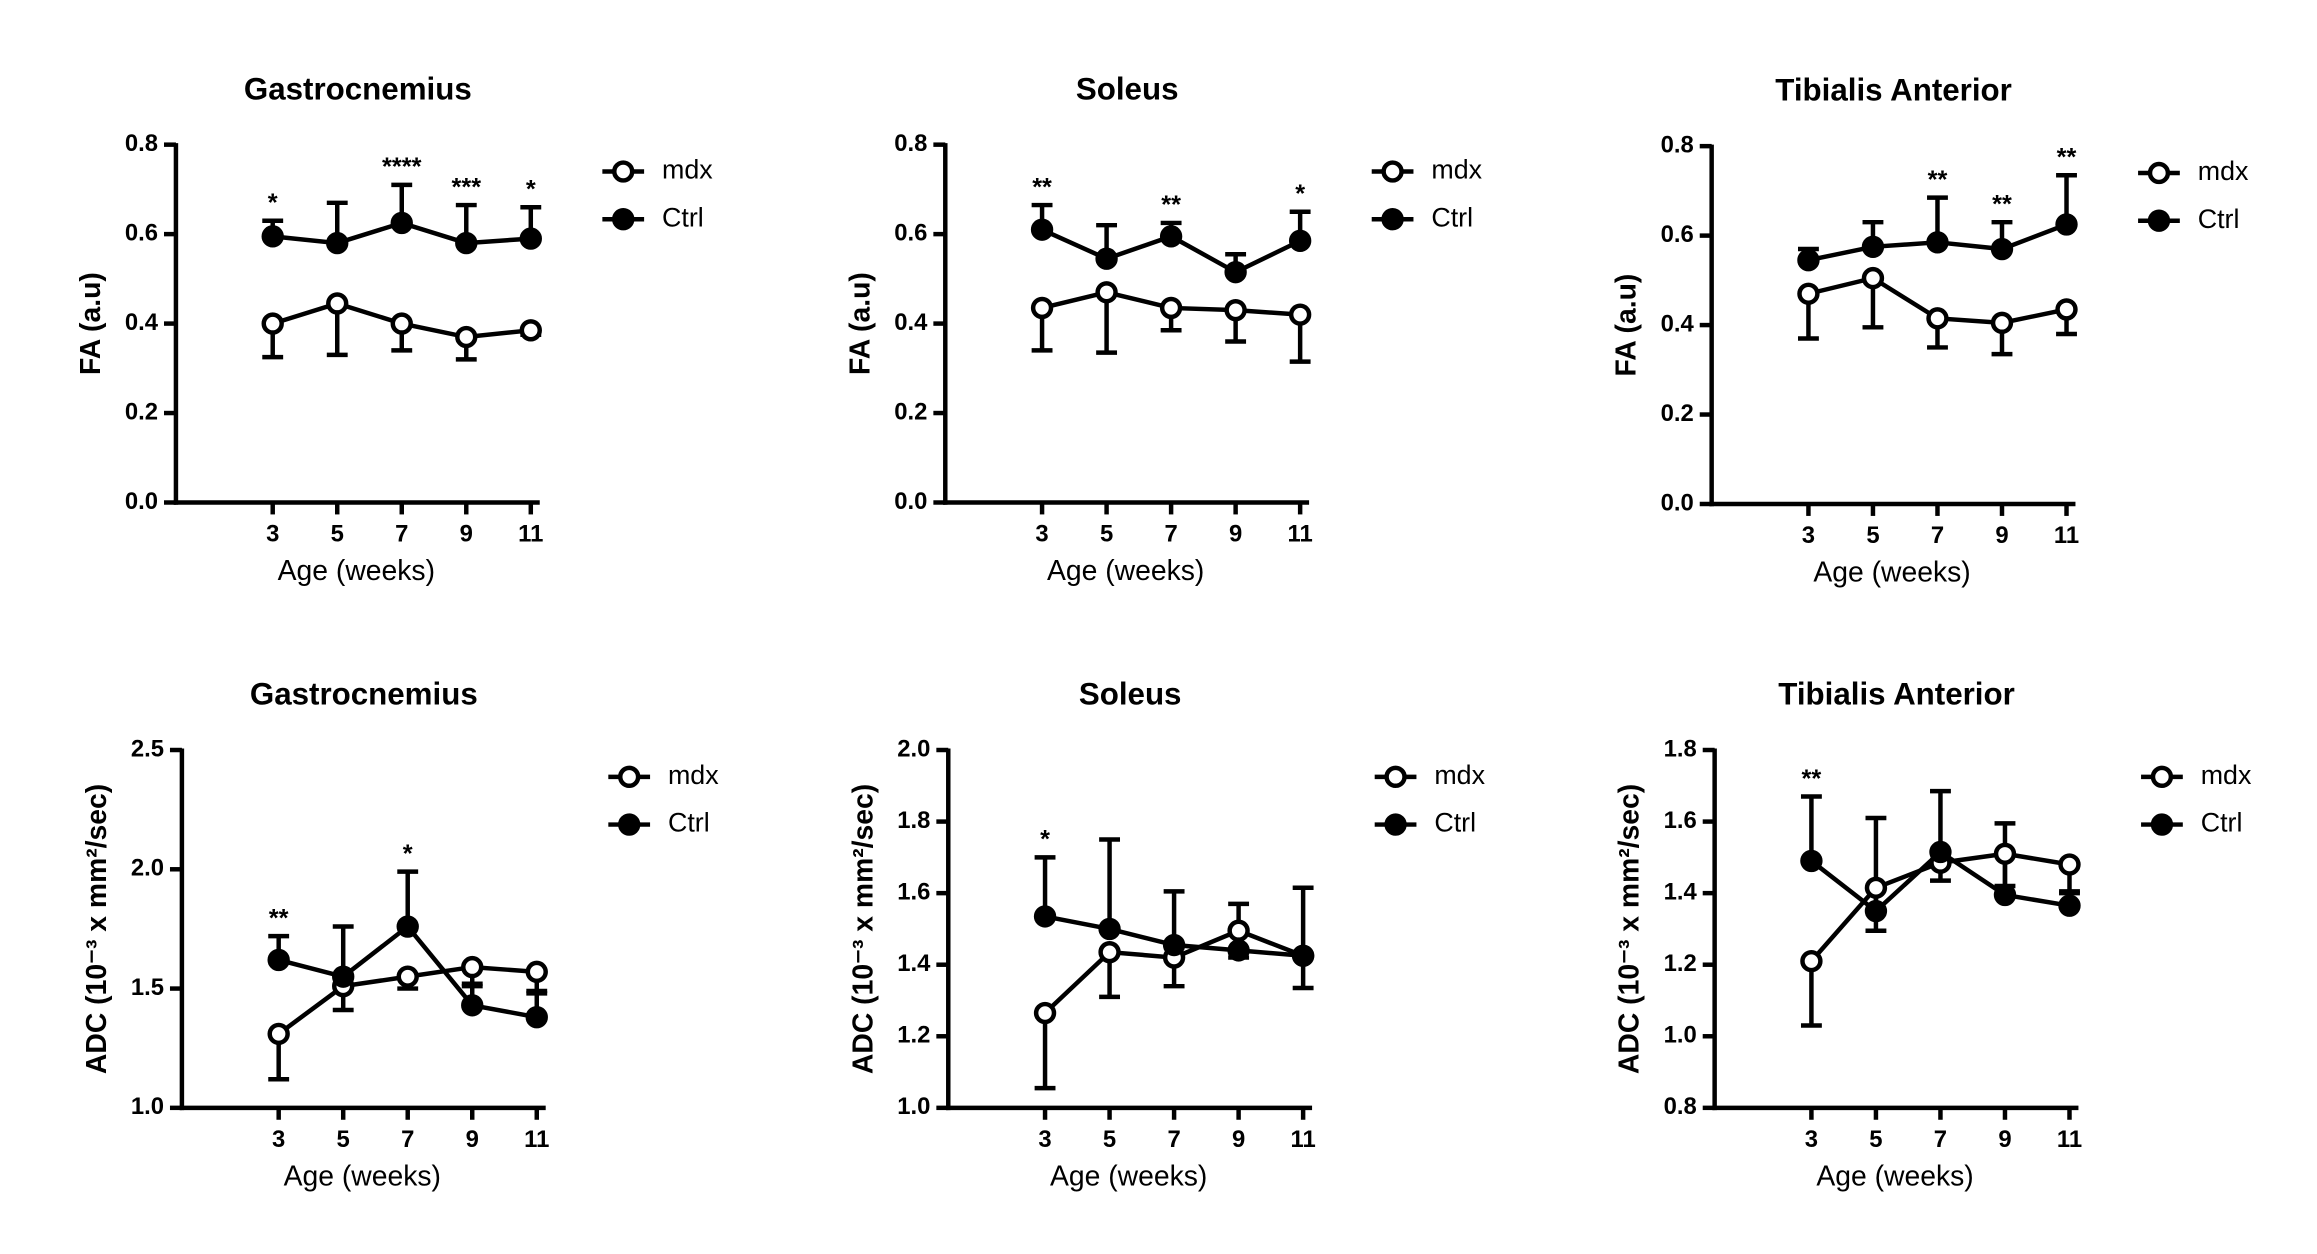 This screenshot has height=1254, width=2317. I want to click on y-axis-label: FA (a.u), so click(860, 323).